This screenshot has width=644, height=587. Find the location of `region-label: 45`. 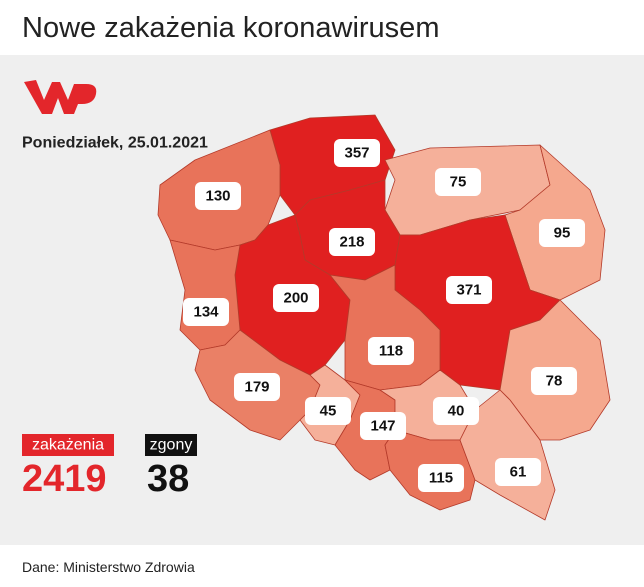

region-label: 45 is located at coordinates (328, 411).